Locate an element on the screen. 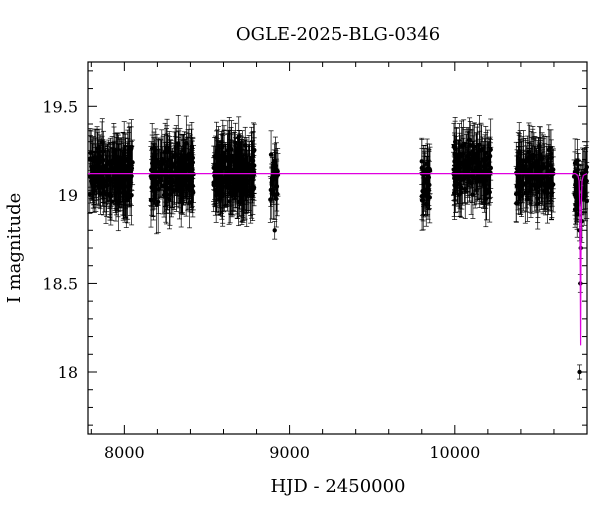  y-tick-label: 19 is located at coordinates (68, 195).